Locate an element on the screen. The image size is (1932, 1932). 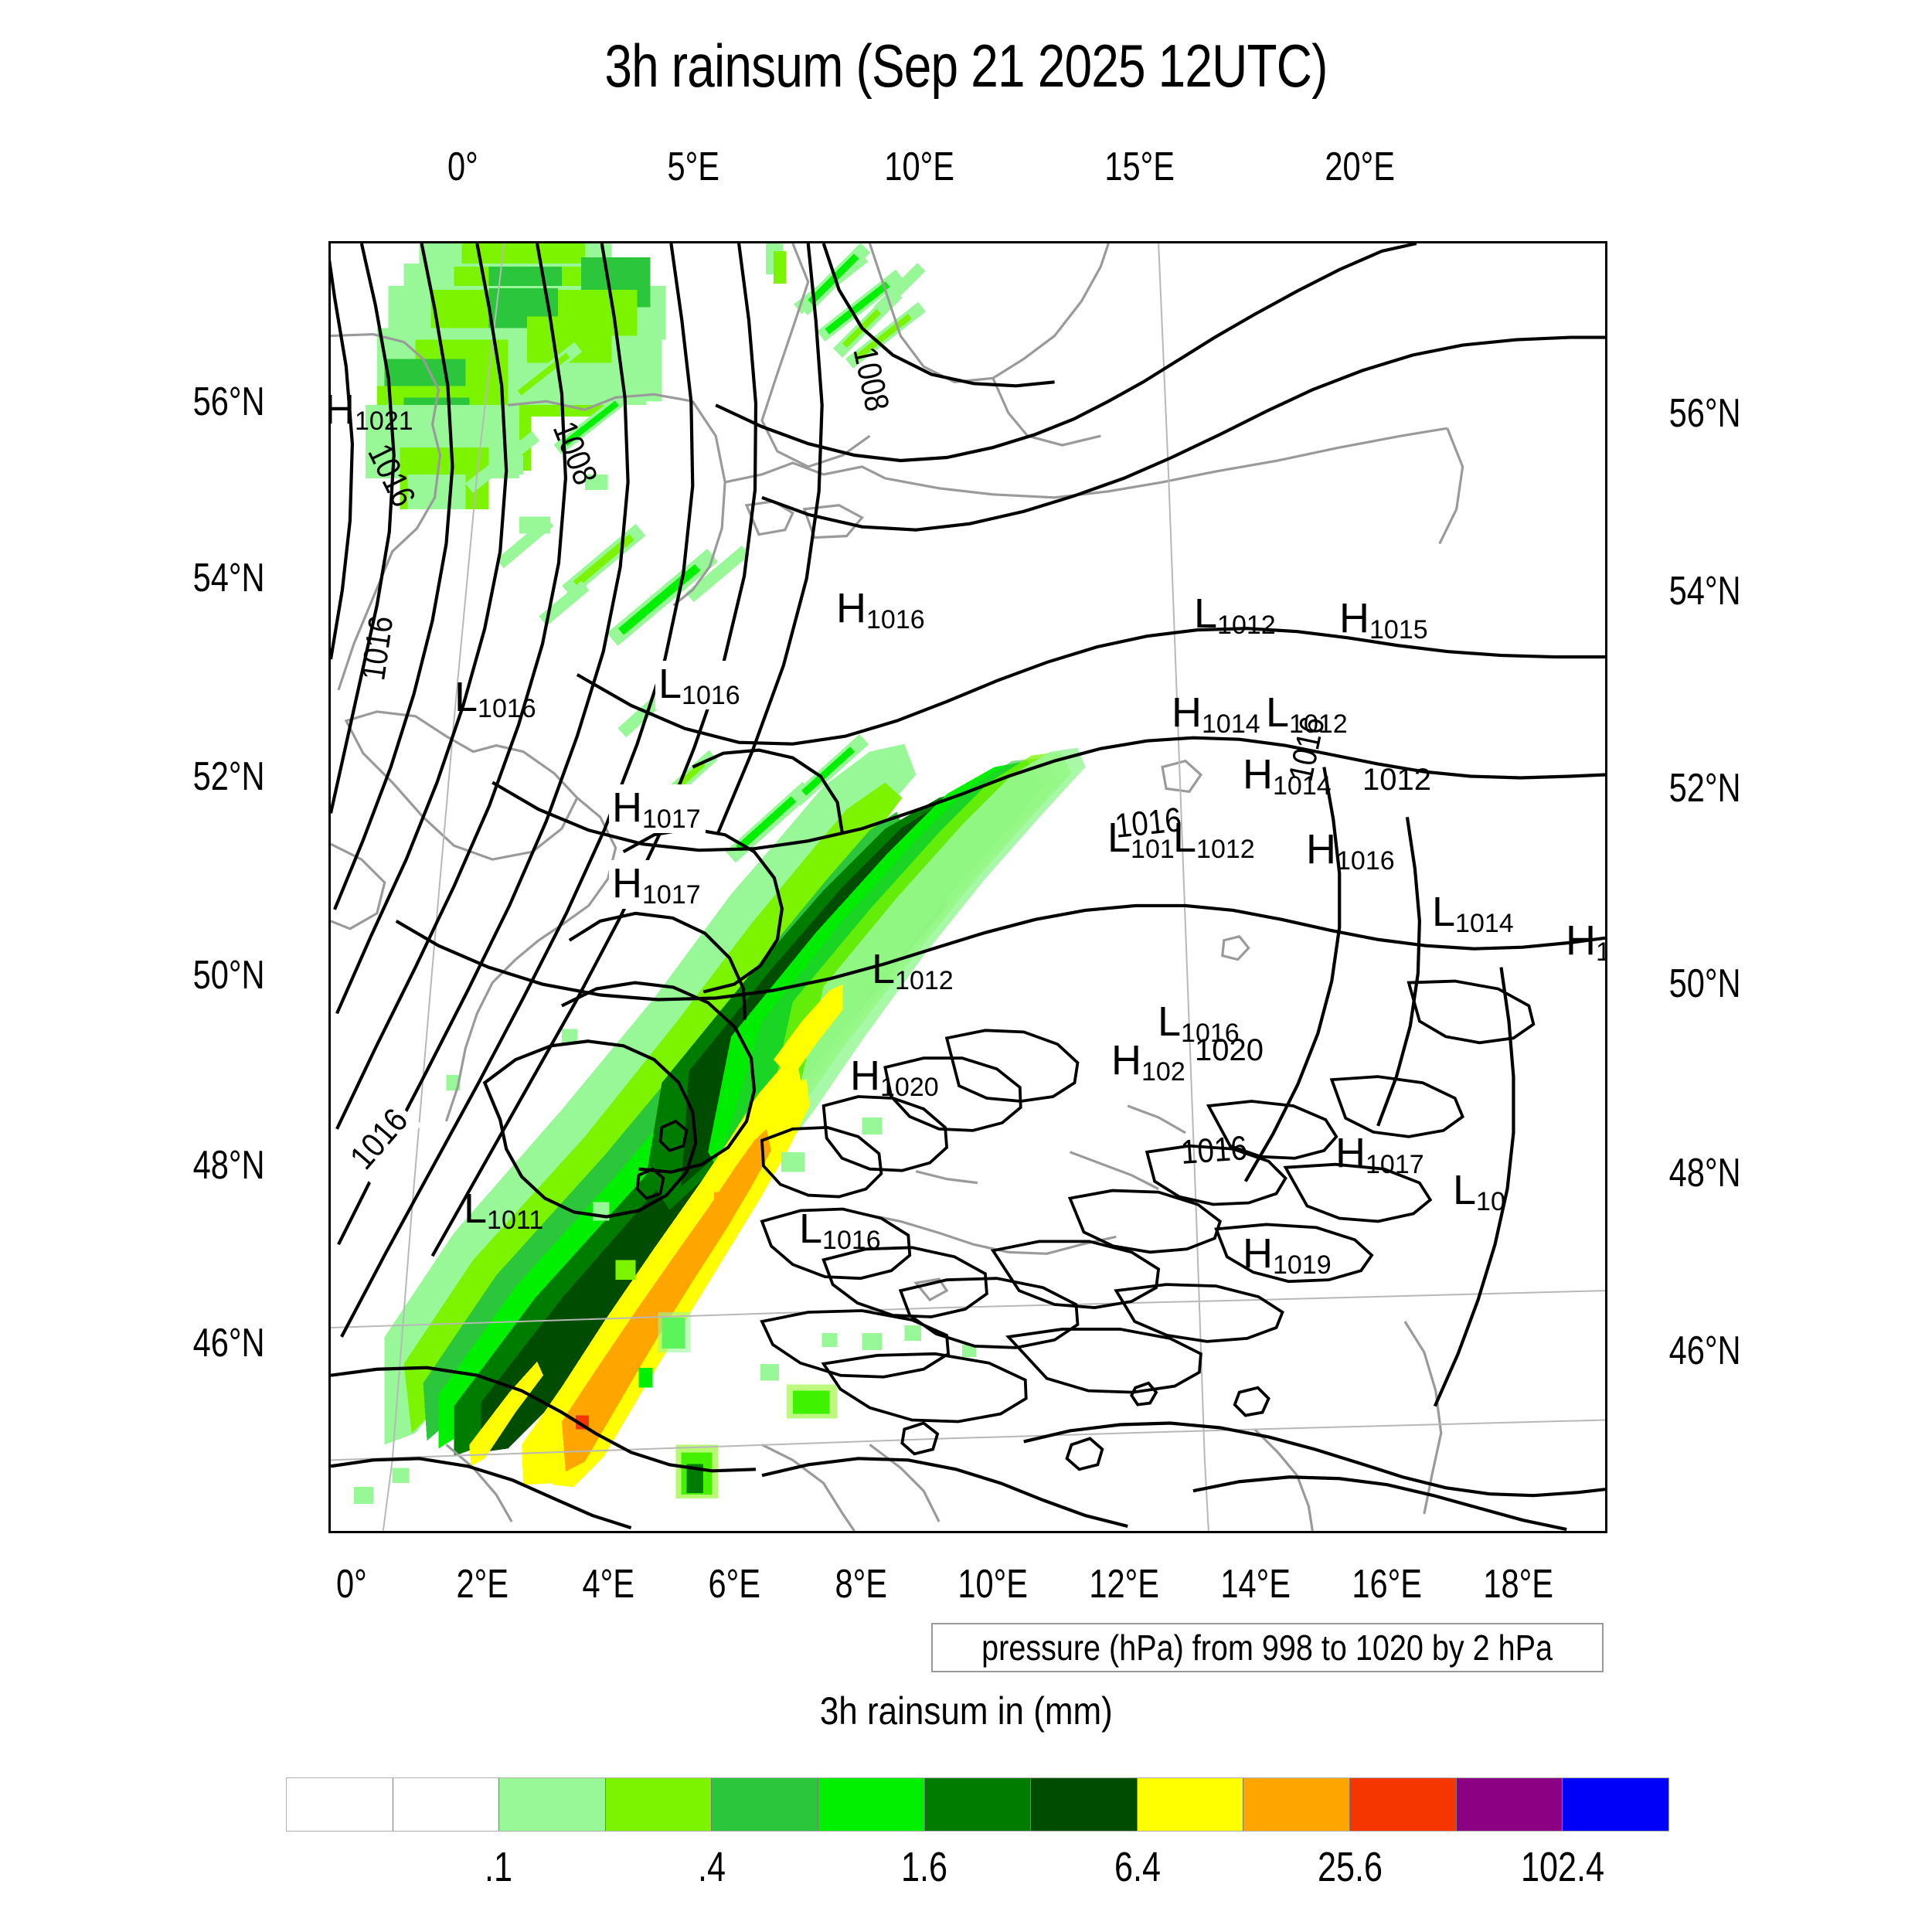
bottom-tick-4: 8°E is located at coordinates (861, 1585).